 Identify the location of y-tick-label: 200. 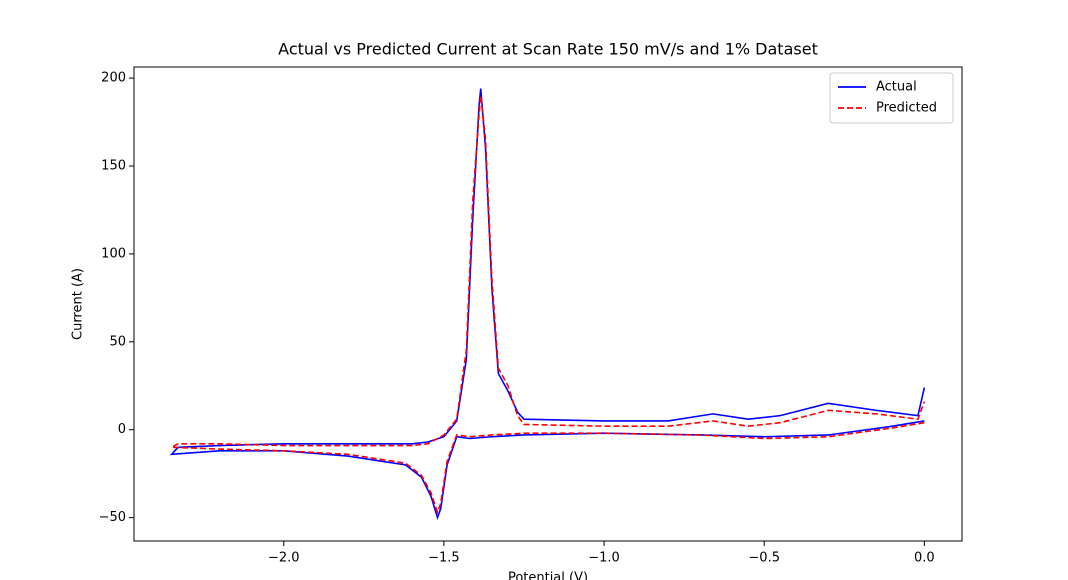
(113, 78).